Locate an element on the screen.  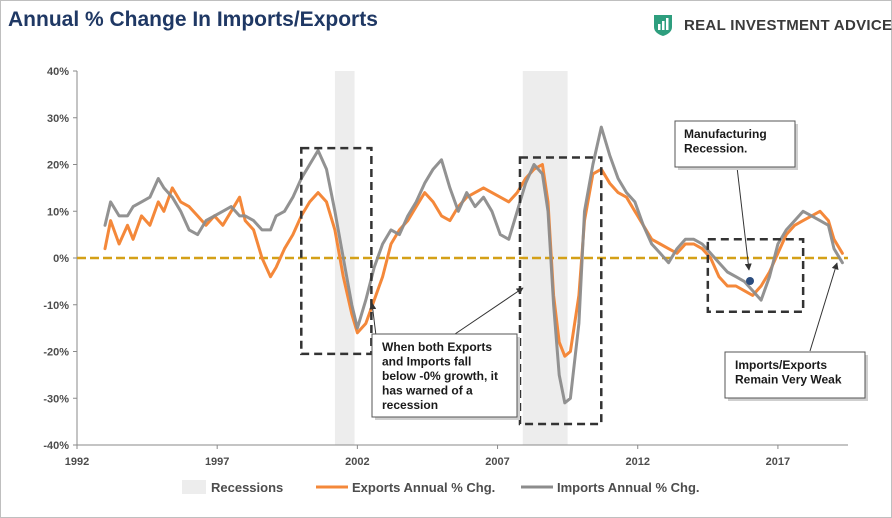
warning-callout-text: below -0% growth, it is located at coordinates (440, 376).